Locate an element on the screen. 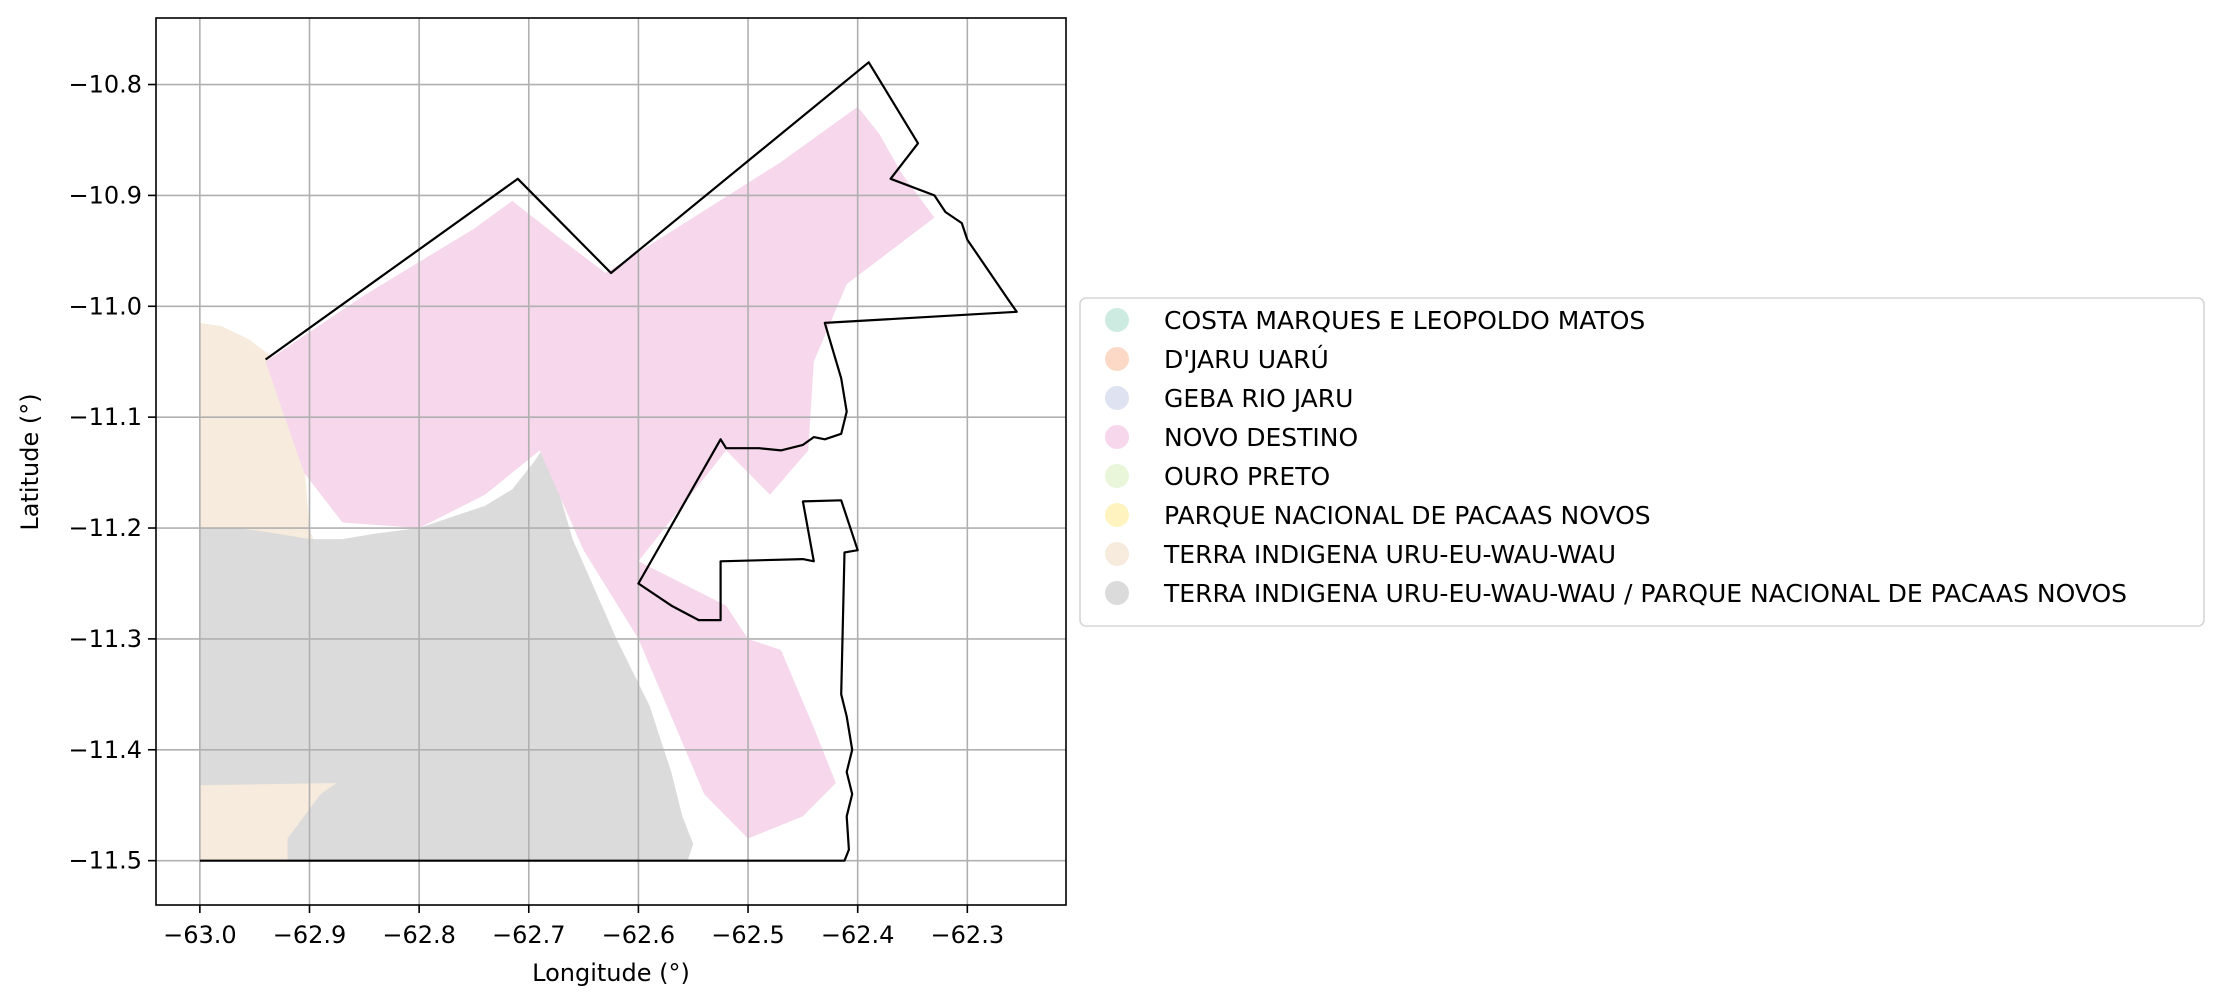 This screenshot has height=1006, width=2221. x-tick-label: −62.5 is located at coordinates (748, 935).